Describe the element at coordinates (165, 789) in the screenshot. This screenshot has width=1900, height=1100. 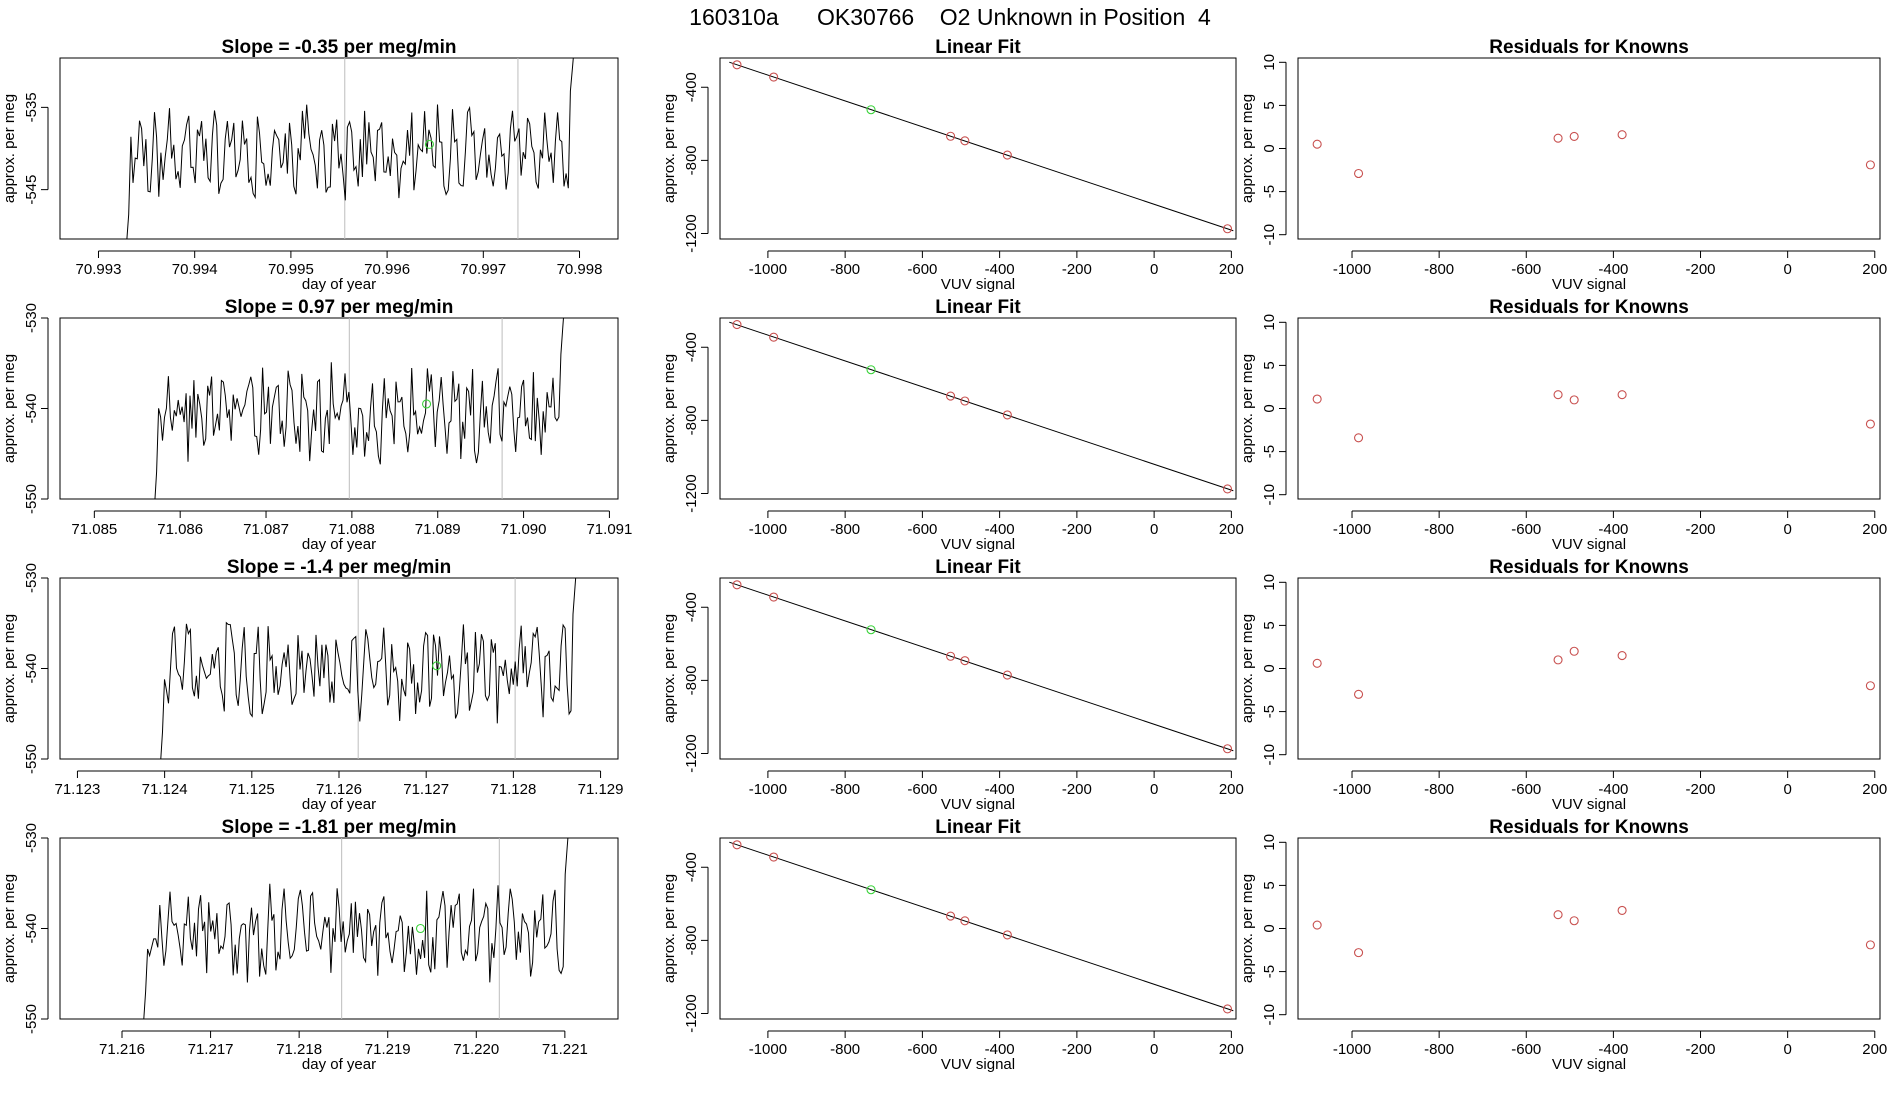
I see `x-tick-label: 71.124` at that location.